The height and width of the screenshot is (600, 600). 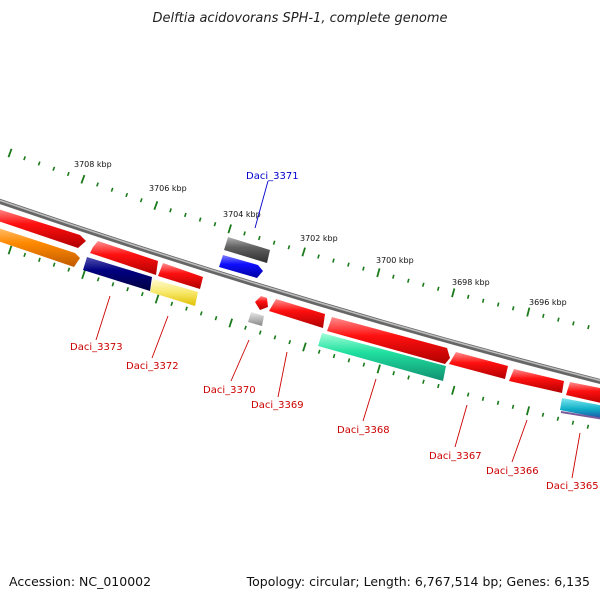 I want to click on gene-label-daci-3371: Daci_3371, so click(x=272, y=176).